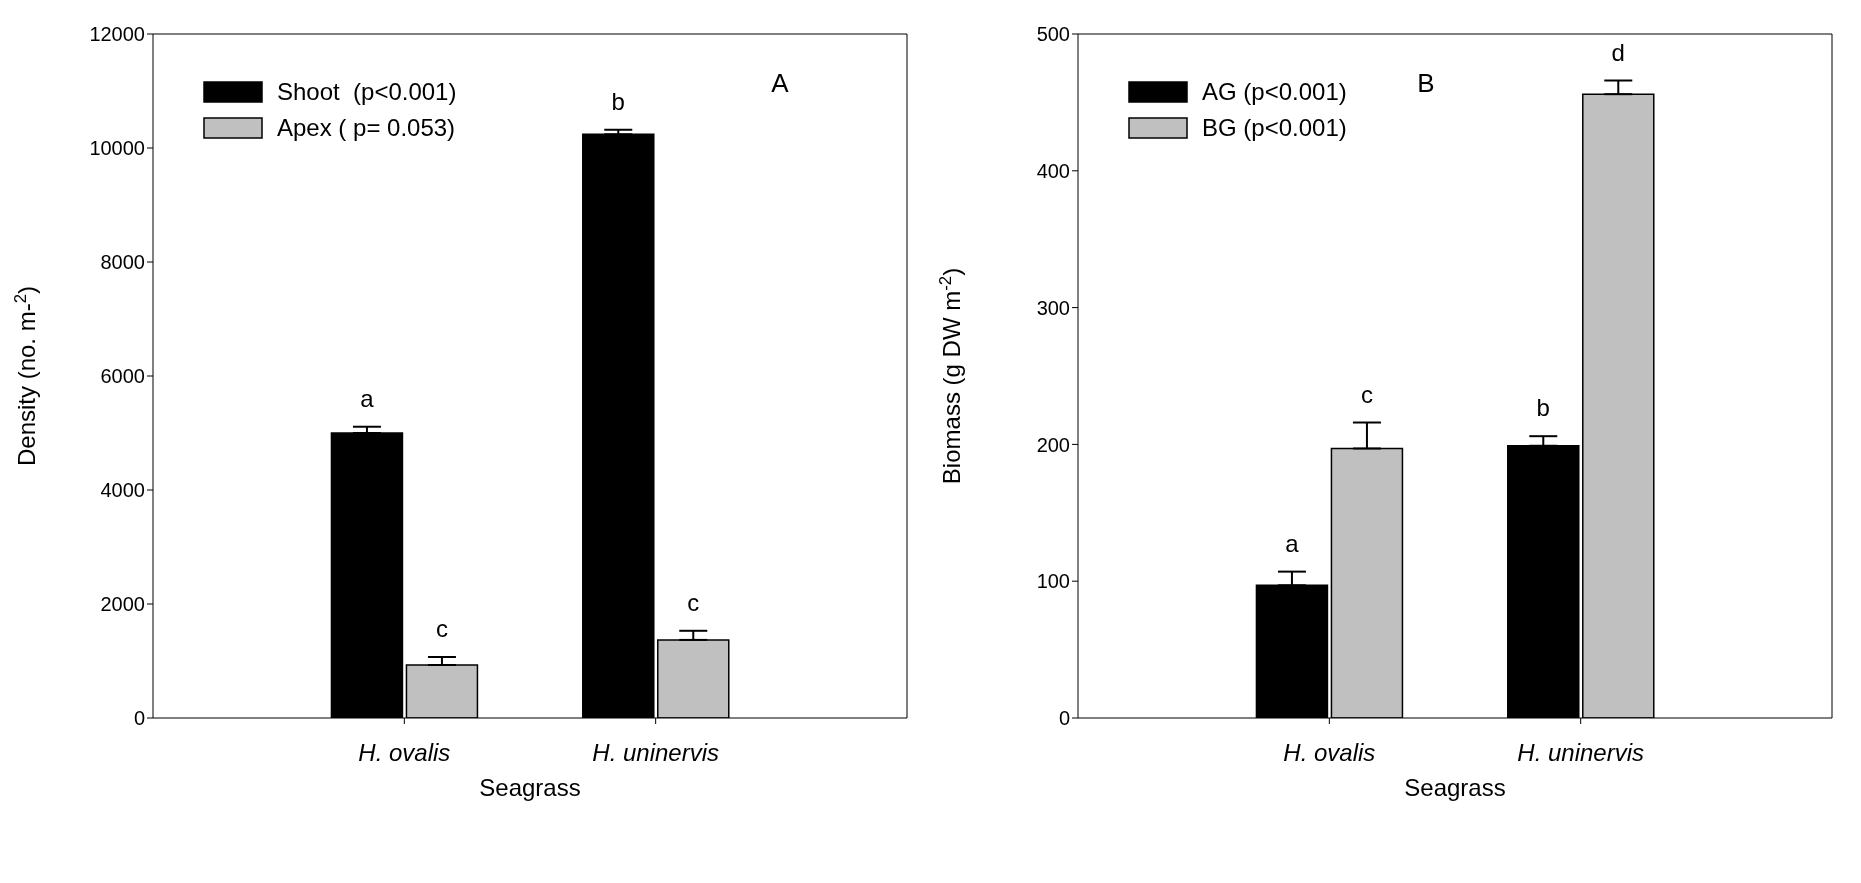 This screenshot has height=883, width=1861. Describe the element at coordinates (1426, 83) in the screenshot. I see `text: B` at that location.